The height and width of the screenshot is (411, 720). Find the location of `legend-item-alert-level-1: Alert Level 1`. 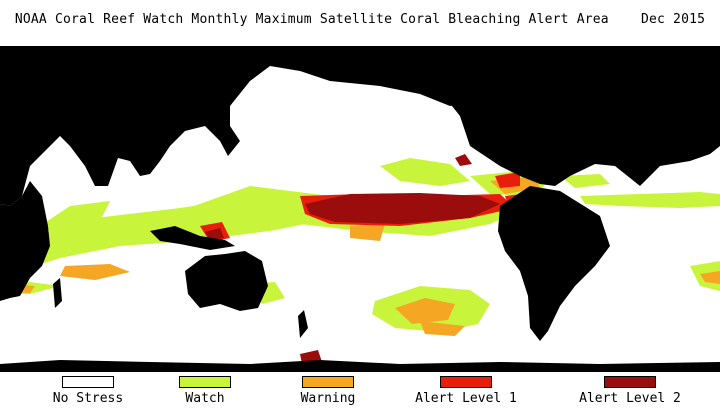

legend-item-alert-level-1: Alert Level 1 is located at coordinates (466, 391).